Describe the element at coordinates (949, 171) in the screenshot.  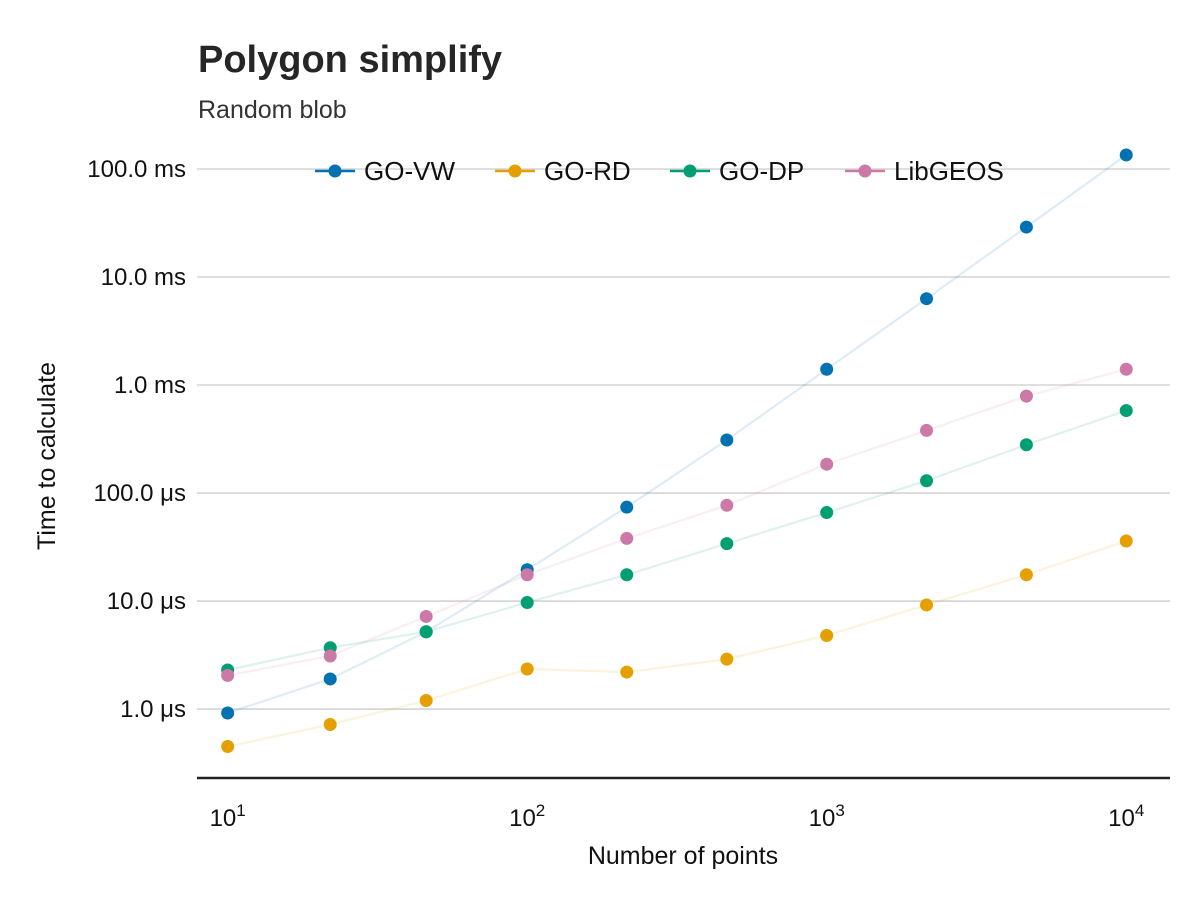
I see `legend-label: LibGEOS` at that location.